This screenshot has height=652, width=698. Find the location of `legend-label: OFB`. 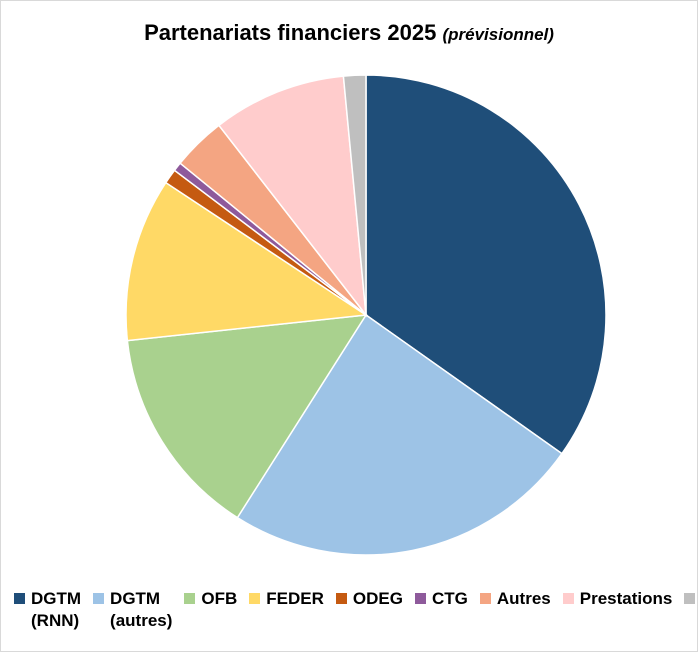

legend-label: OFB is located at coordinates (219, 598).